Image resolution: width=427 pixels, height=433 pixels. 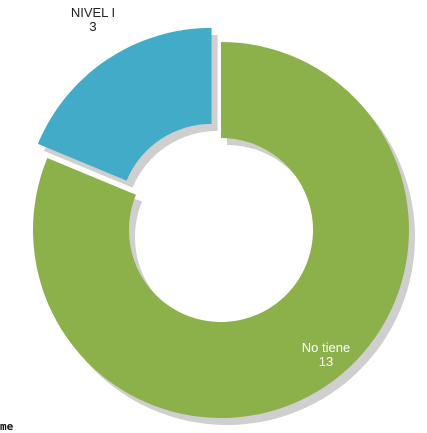 What do you see at coordinates (92, 26) in the screenshot?
I see `slice-value-1: 3` at bounding box center [92, 26].